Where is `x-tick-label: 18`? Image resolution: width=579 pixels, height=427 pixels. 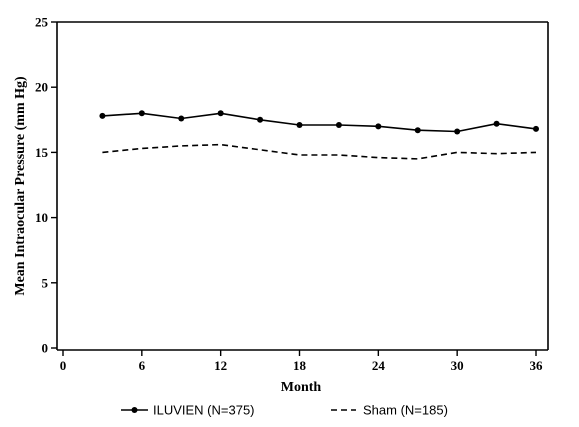
x-tick-label: 18 is located at coordinates (300, 365).